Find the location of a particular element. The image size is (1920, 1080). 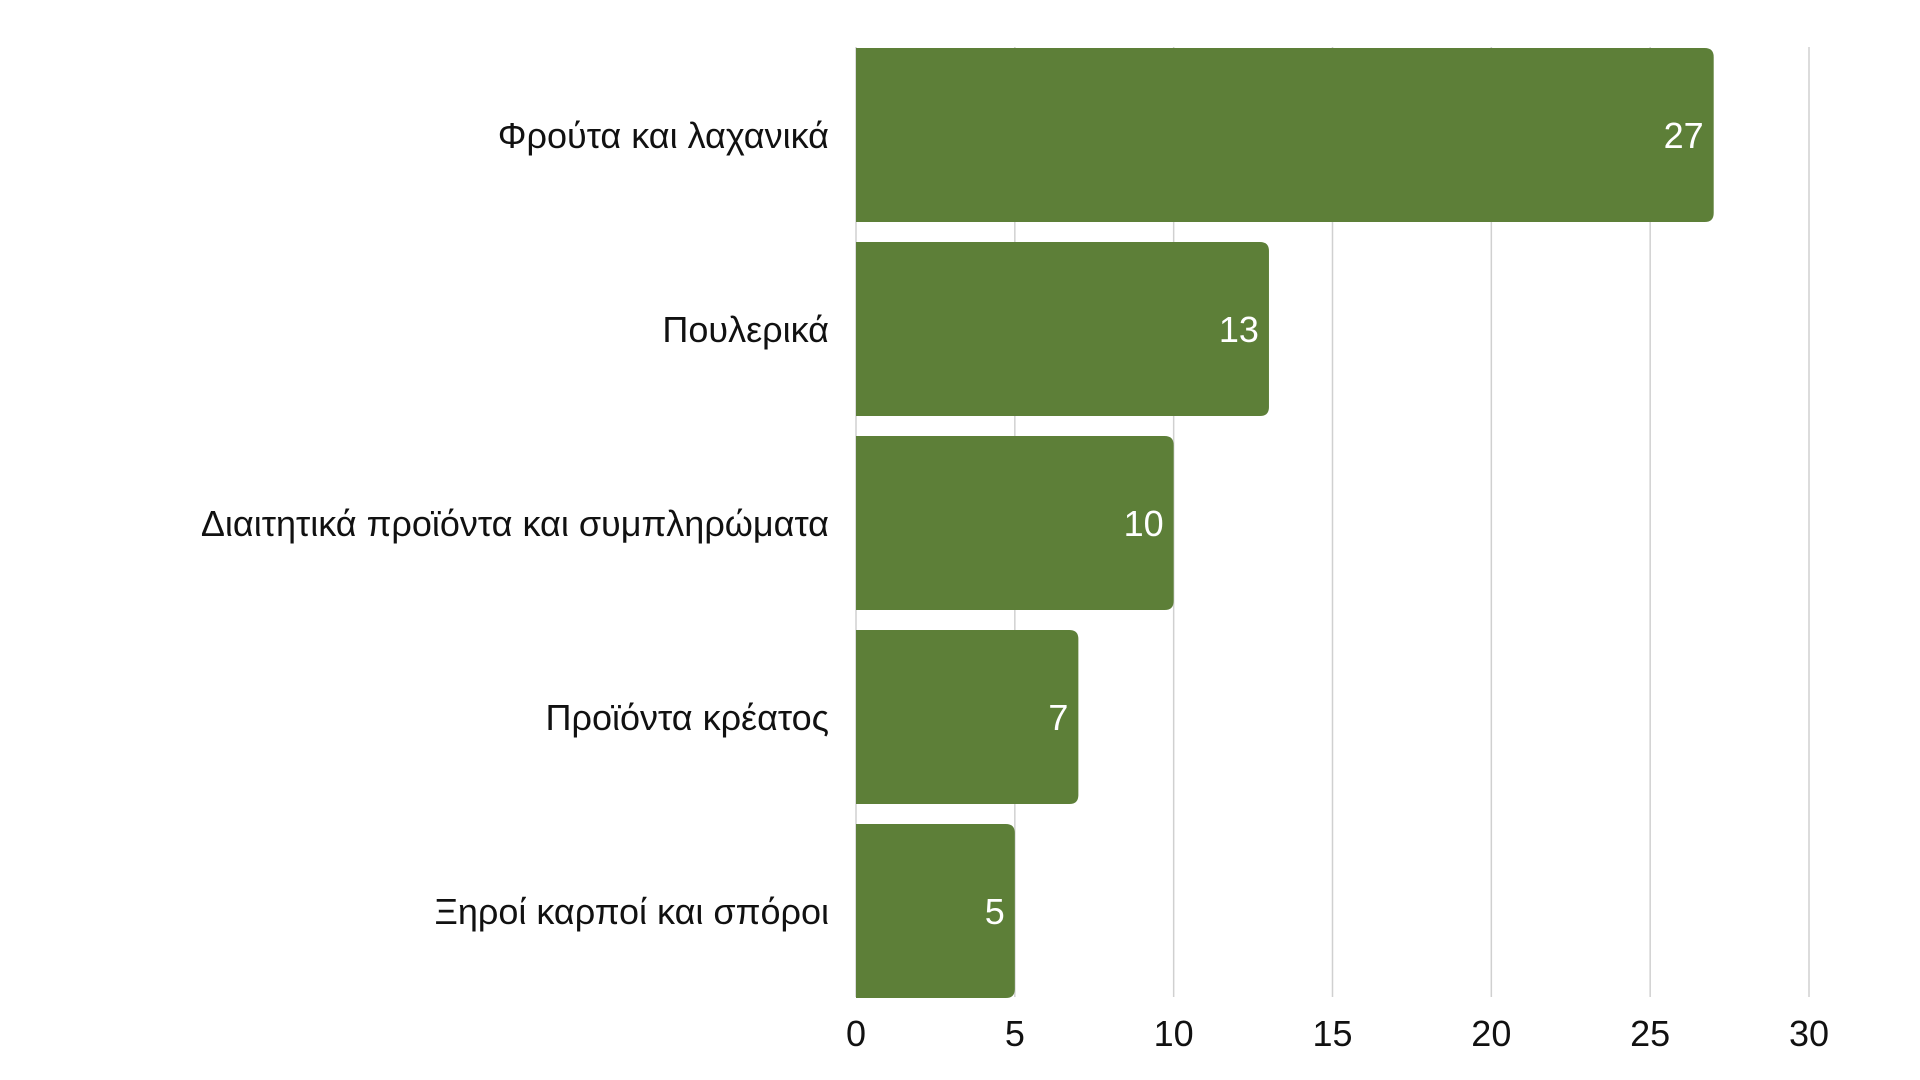

category-label: Ξηροί καρποί και σπόροι is located at coordinates (631, 911).